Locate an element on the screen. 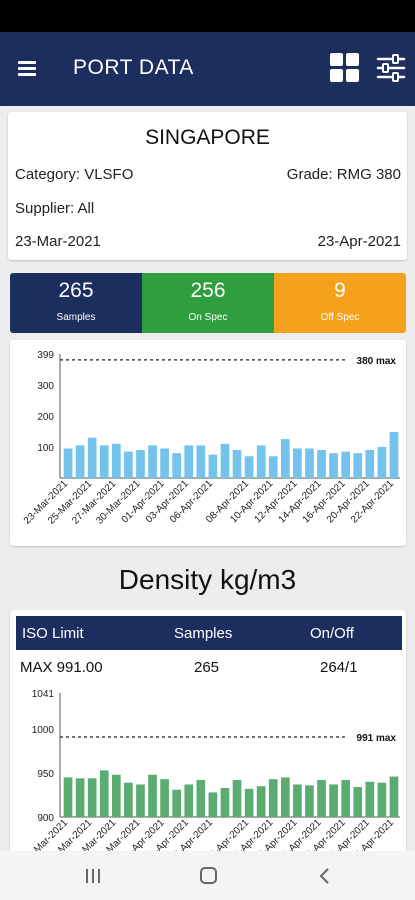 The image size is (415, 900). home-icon is located at coordinates (208, 876).